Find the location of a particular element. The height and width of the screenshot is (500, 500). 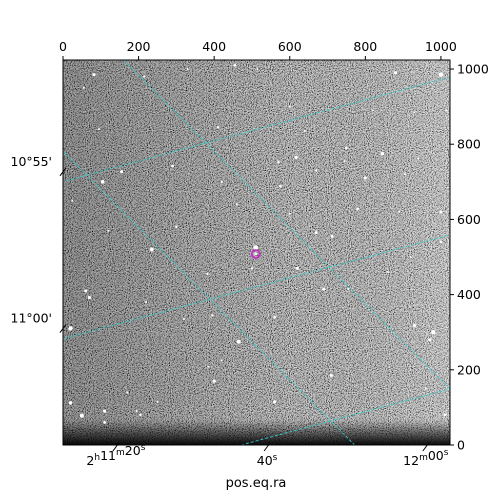

x-tick-label-200: 200 is located at coordinates (139, 46).